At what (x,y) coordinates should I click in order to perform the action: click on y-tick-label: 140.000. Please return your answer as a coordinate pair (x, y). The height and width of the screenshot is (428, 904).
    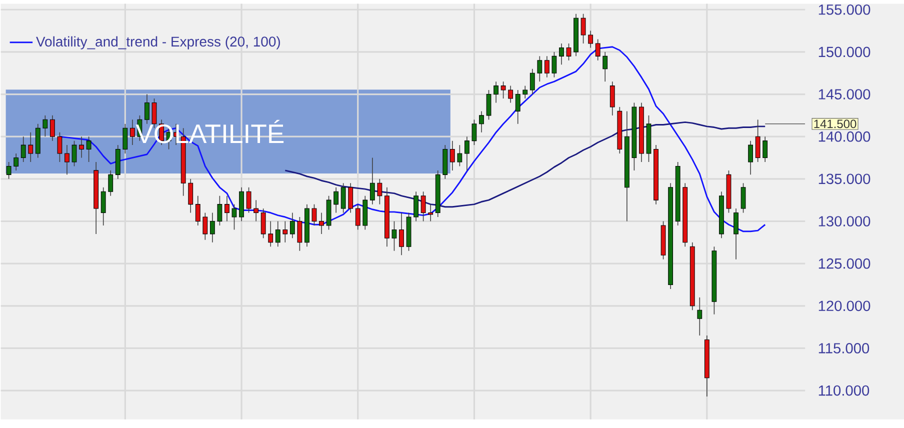
    Looking at the image, I should click on (844, 136).